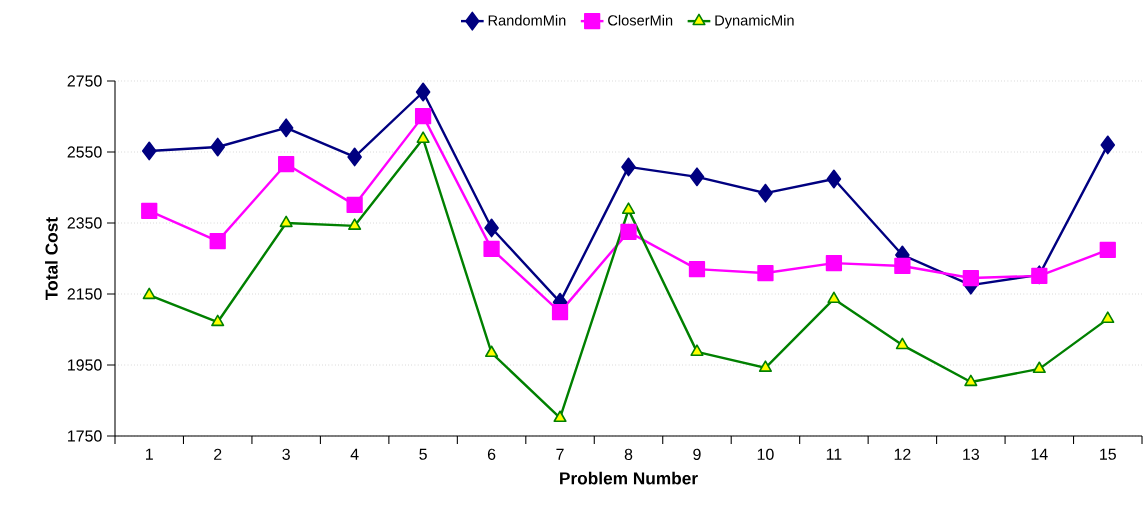 The image size is (1145, 527). I want to click on x-tick-label: 8, so click(628, 454).